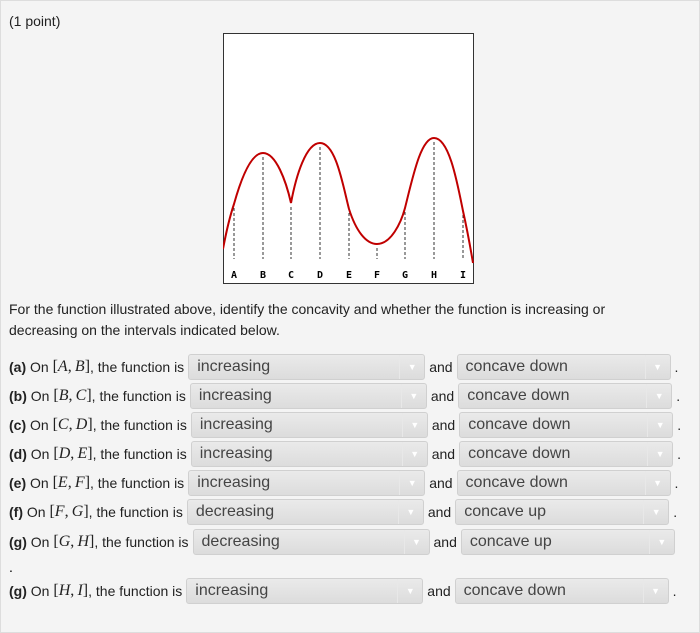 This screenshot has height=633, width=700. I want to click on point-label: B, so click(263, 275).